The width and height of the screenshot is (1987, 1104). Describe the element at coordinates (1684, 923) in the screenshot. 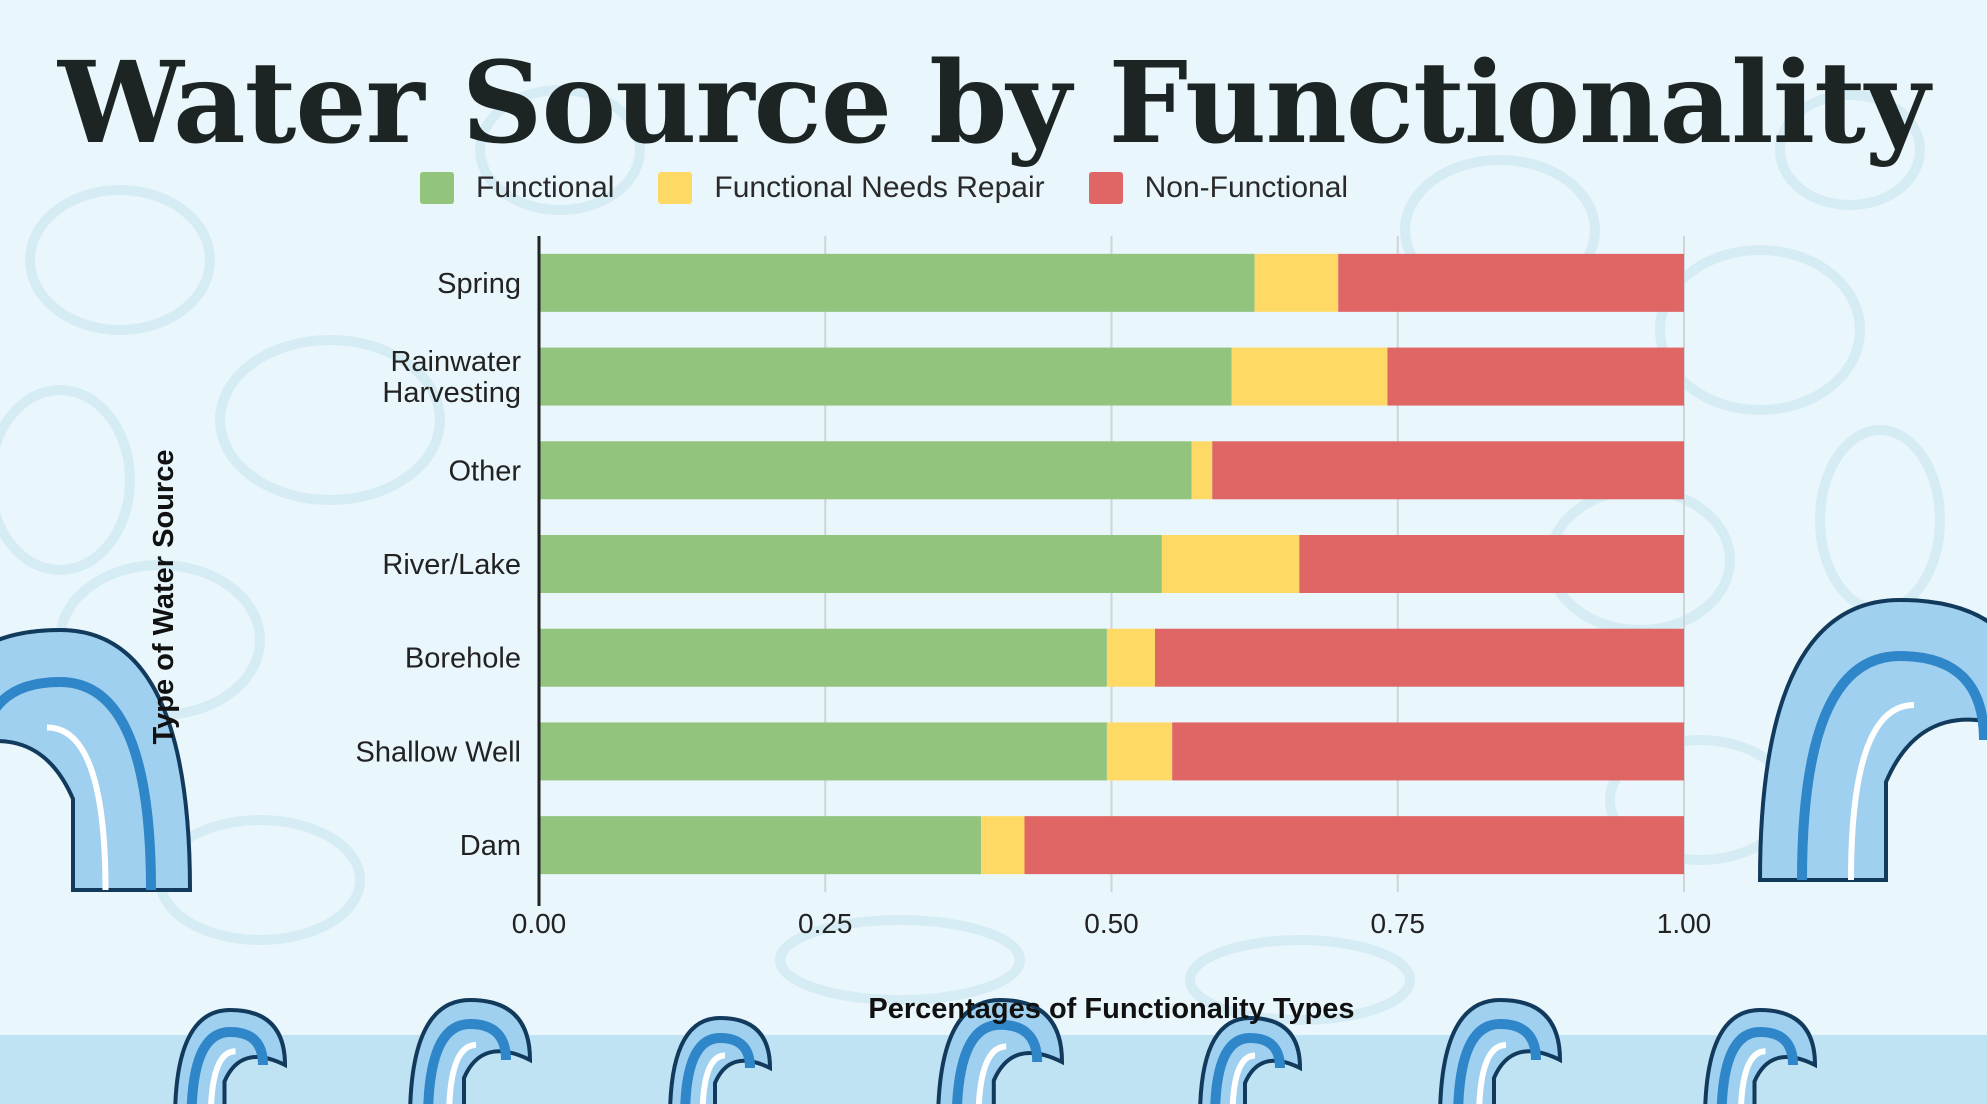

I see `x-tick-label: 1.00` at that location.